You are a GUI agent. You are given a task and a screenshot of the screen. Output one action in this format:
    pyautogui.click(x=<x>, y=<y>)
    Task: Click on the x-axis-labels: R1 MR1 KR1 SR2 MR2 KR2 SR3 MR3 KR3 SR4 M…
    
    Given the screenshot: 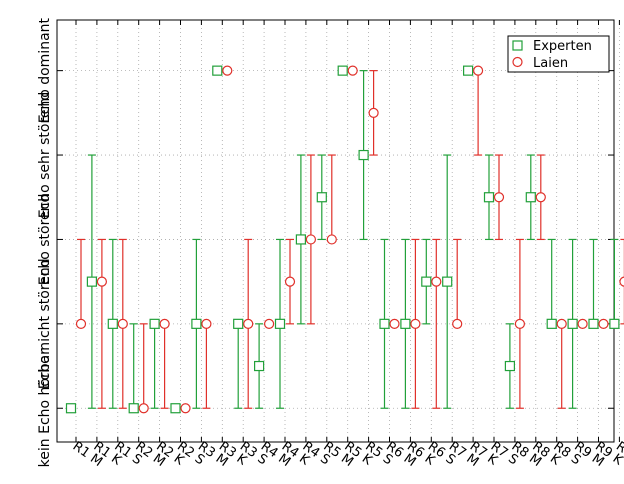 What is the action you would take?
    pyautogui.click(x=347, y=454)
    